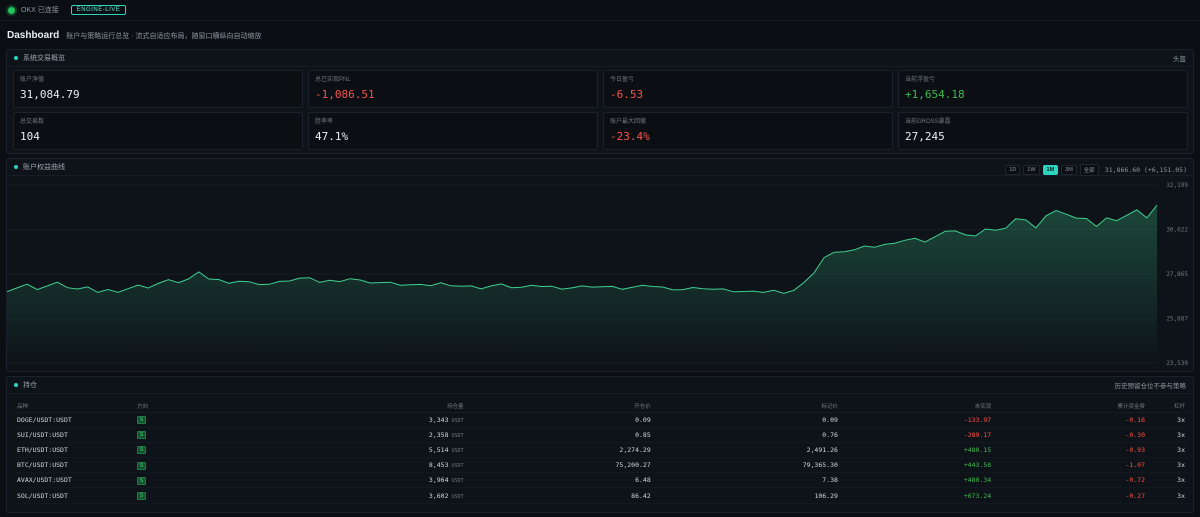  What do you see at coordinates (561, 435) in the screenshot?
I see `cell-entry: 0.85` at bounding box center [561, 435].